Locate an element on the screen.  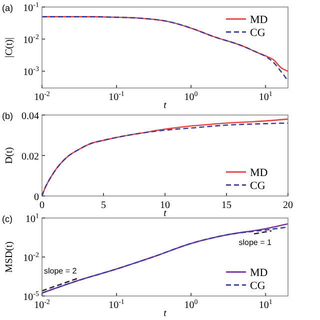
annotation: slope = 2 is located at coordinates (61, 271).